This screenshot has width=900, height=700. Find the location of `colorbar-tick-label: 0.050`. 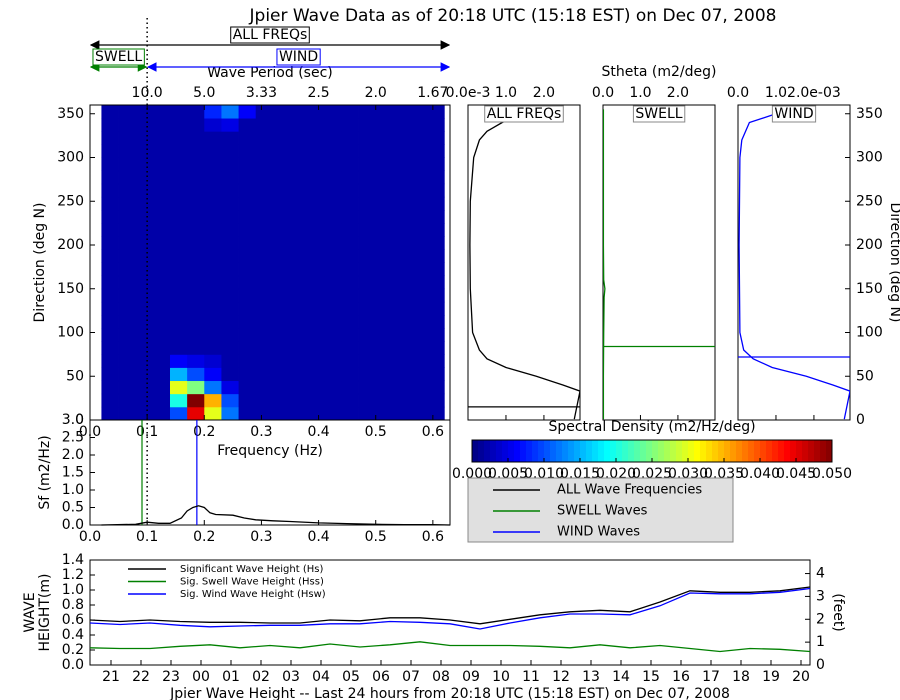

colorbar-tick-label: 0.050 is located at coordinates (832, 474).